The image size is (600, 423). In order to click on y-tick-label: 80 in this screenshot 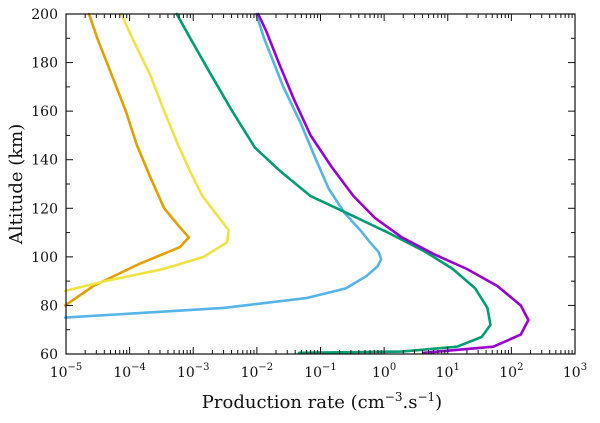, I will do `click(49, 306)`.